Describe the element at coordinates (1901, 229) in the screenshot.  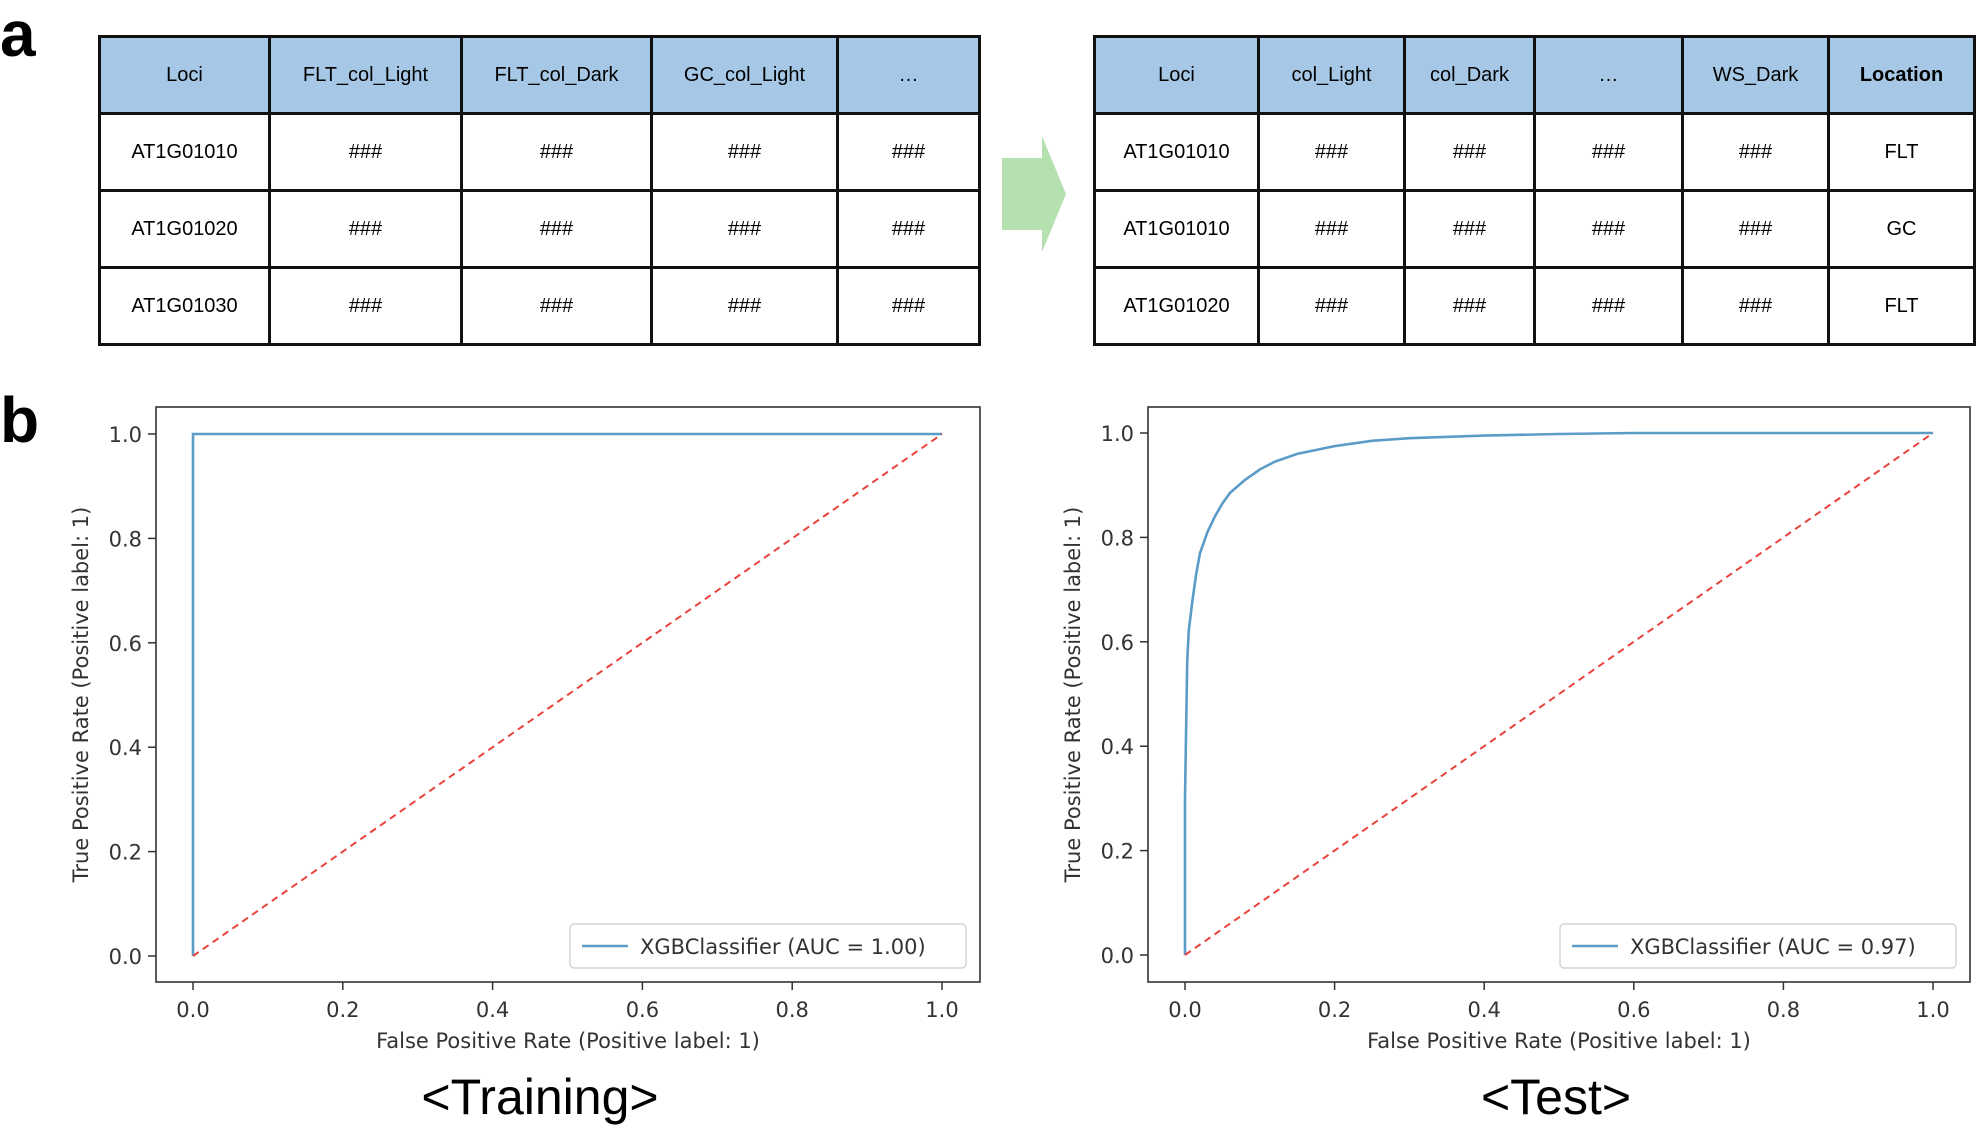
I see `table-cell: GC` at that location.